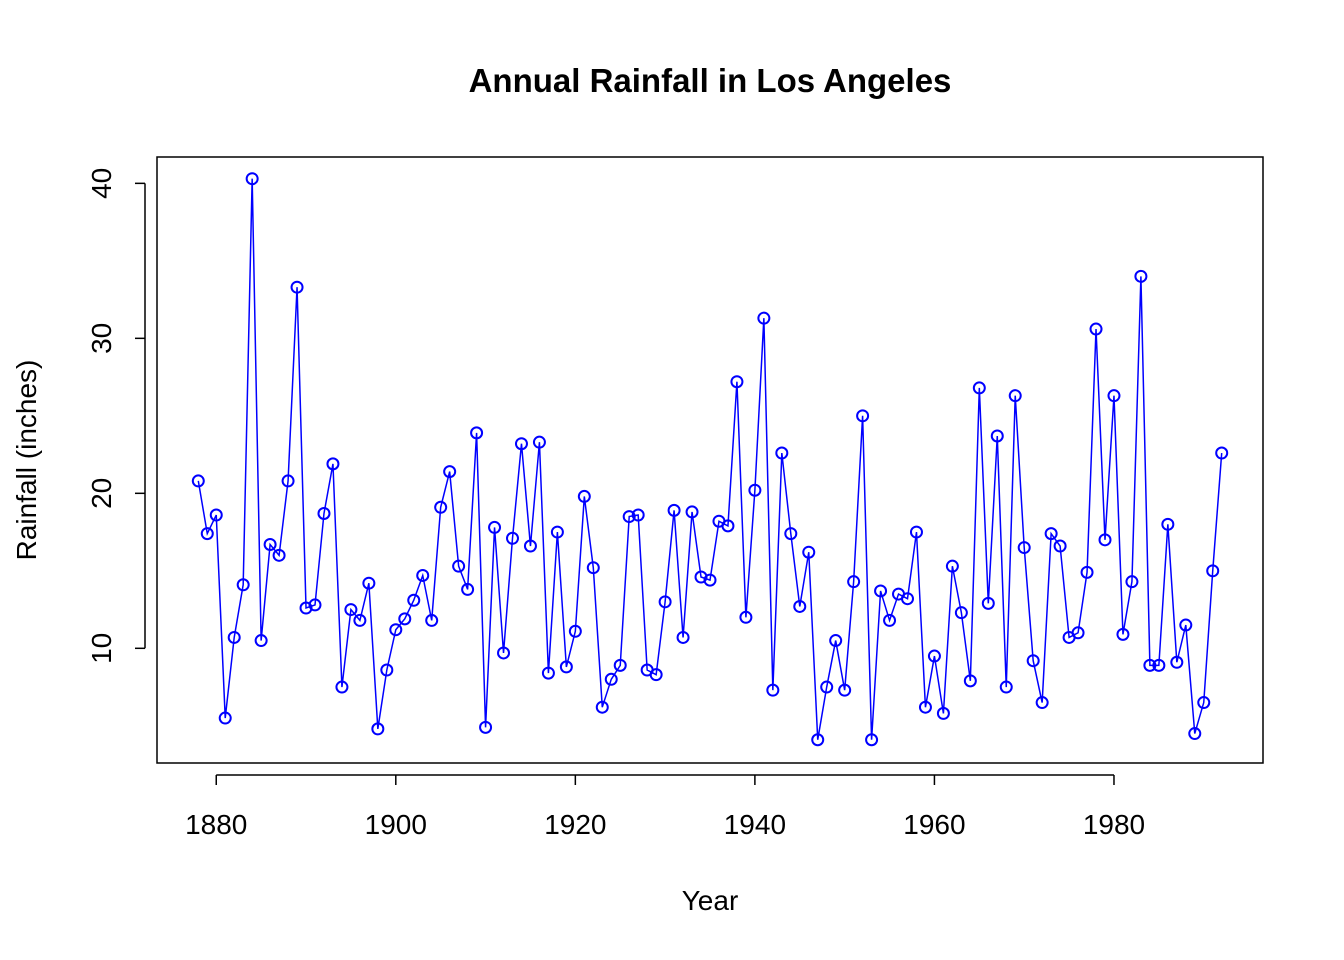 The image size is (1344, 960). What do you see at coordinates (755, 824) in the screenshot?
I see `x-tick-label: 1940` at bounding box center [755, 824].